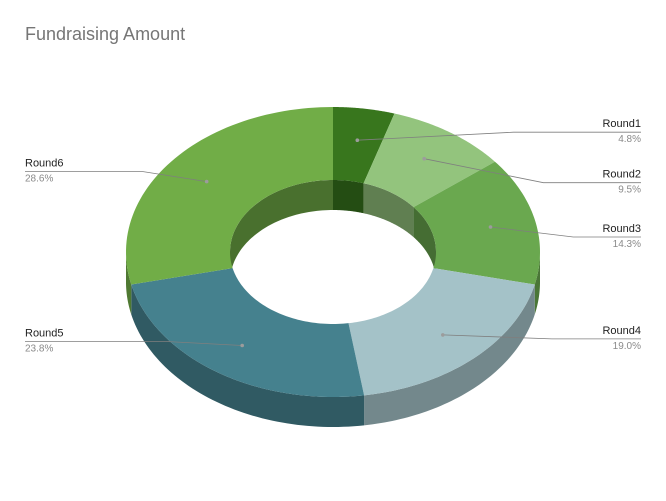 This screenshot has width=666, height=501. I want to click on slice-round3, so click(476, 223).